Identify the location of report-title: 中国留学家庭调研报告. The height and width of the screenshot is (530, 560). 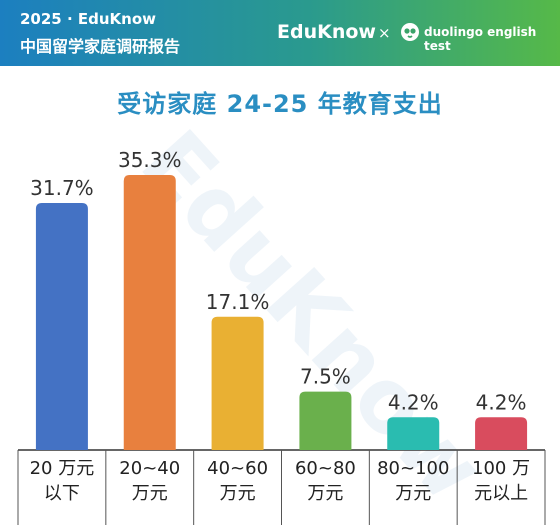
(100, 46).